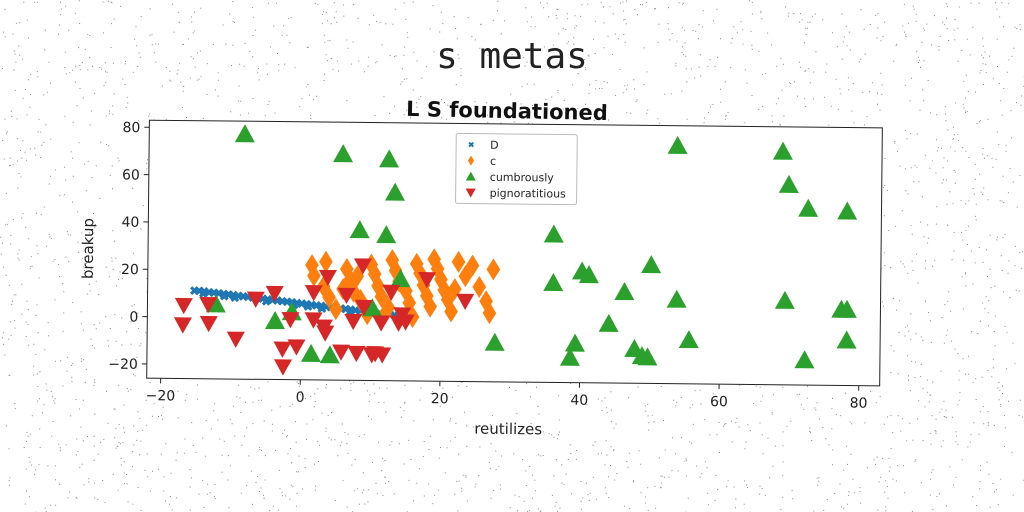 The height and width of the screenshot is (512, 1024). I want to click on x-axis: −20 0 20 40 60 80, so click(507, 395).